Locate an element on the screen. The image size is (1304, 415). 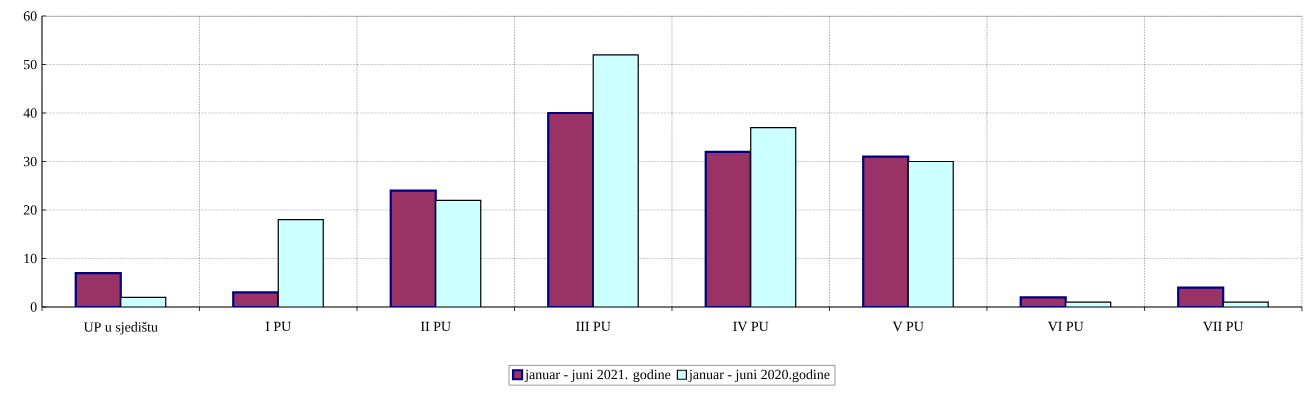
y-tick-label: 0 is located at coordinates (33, 307).